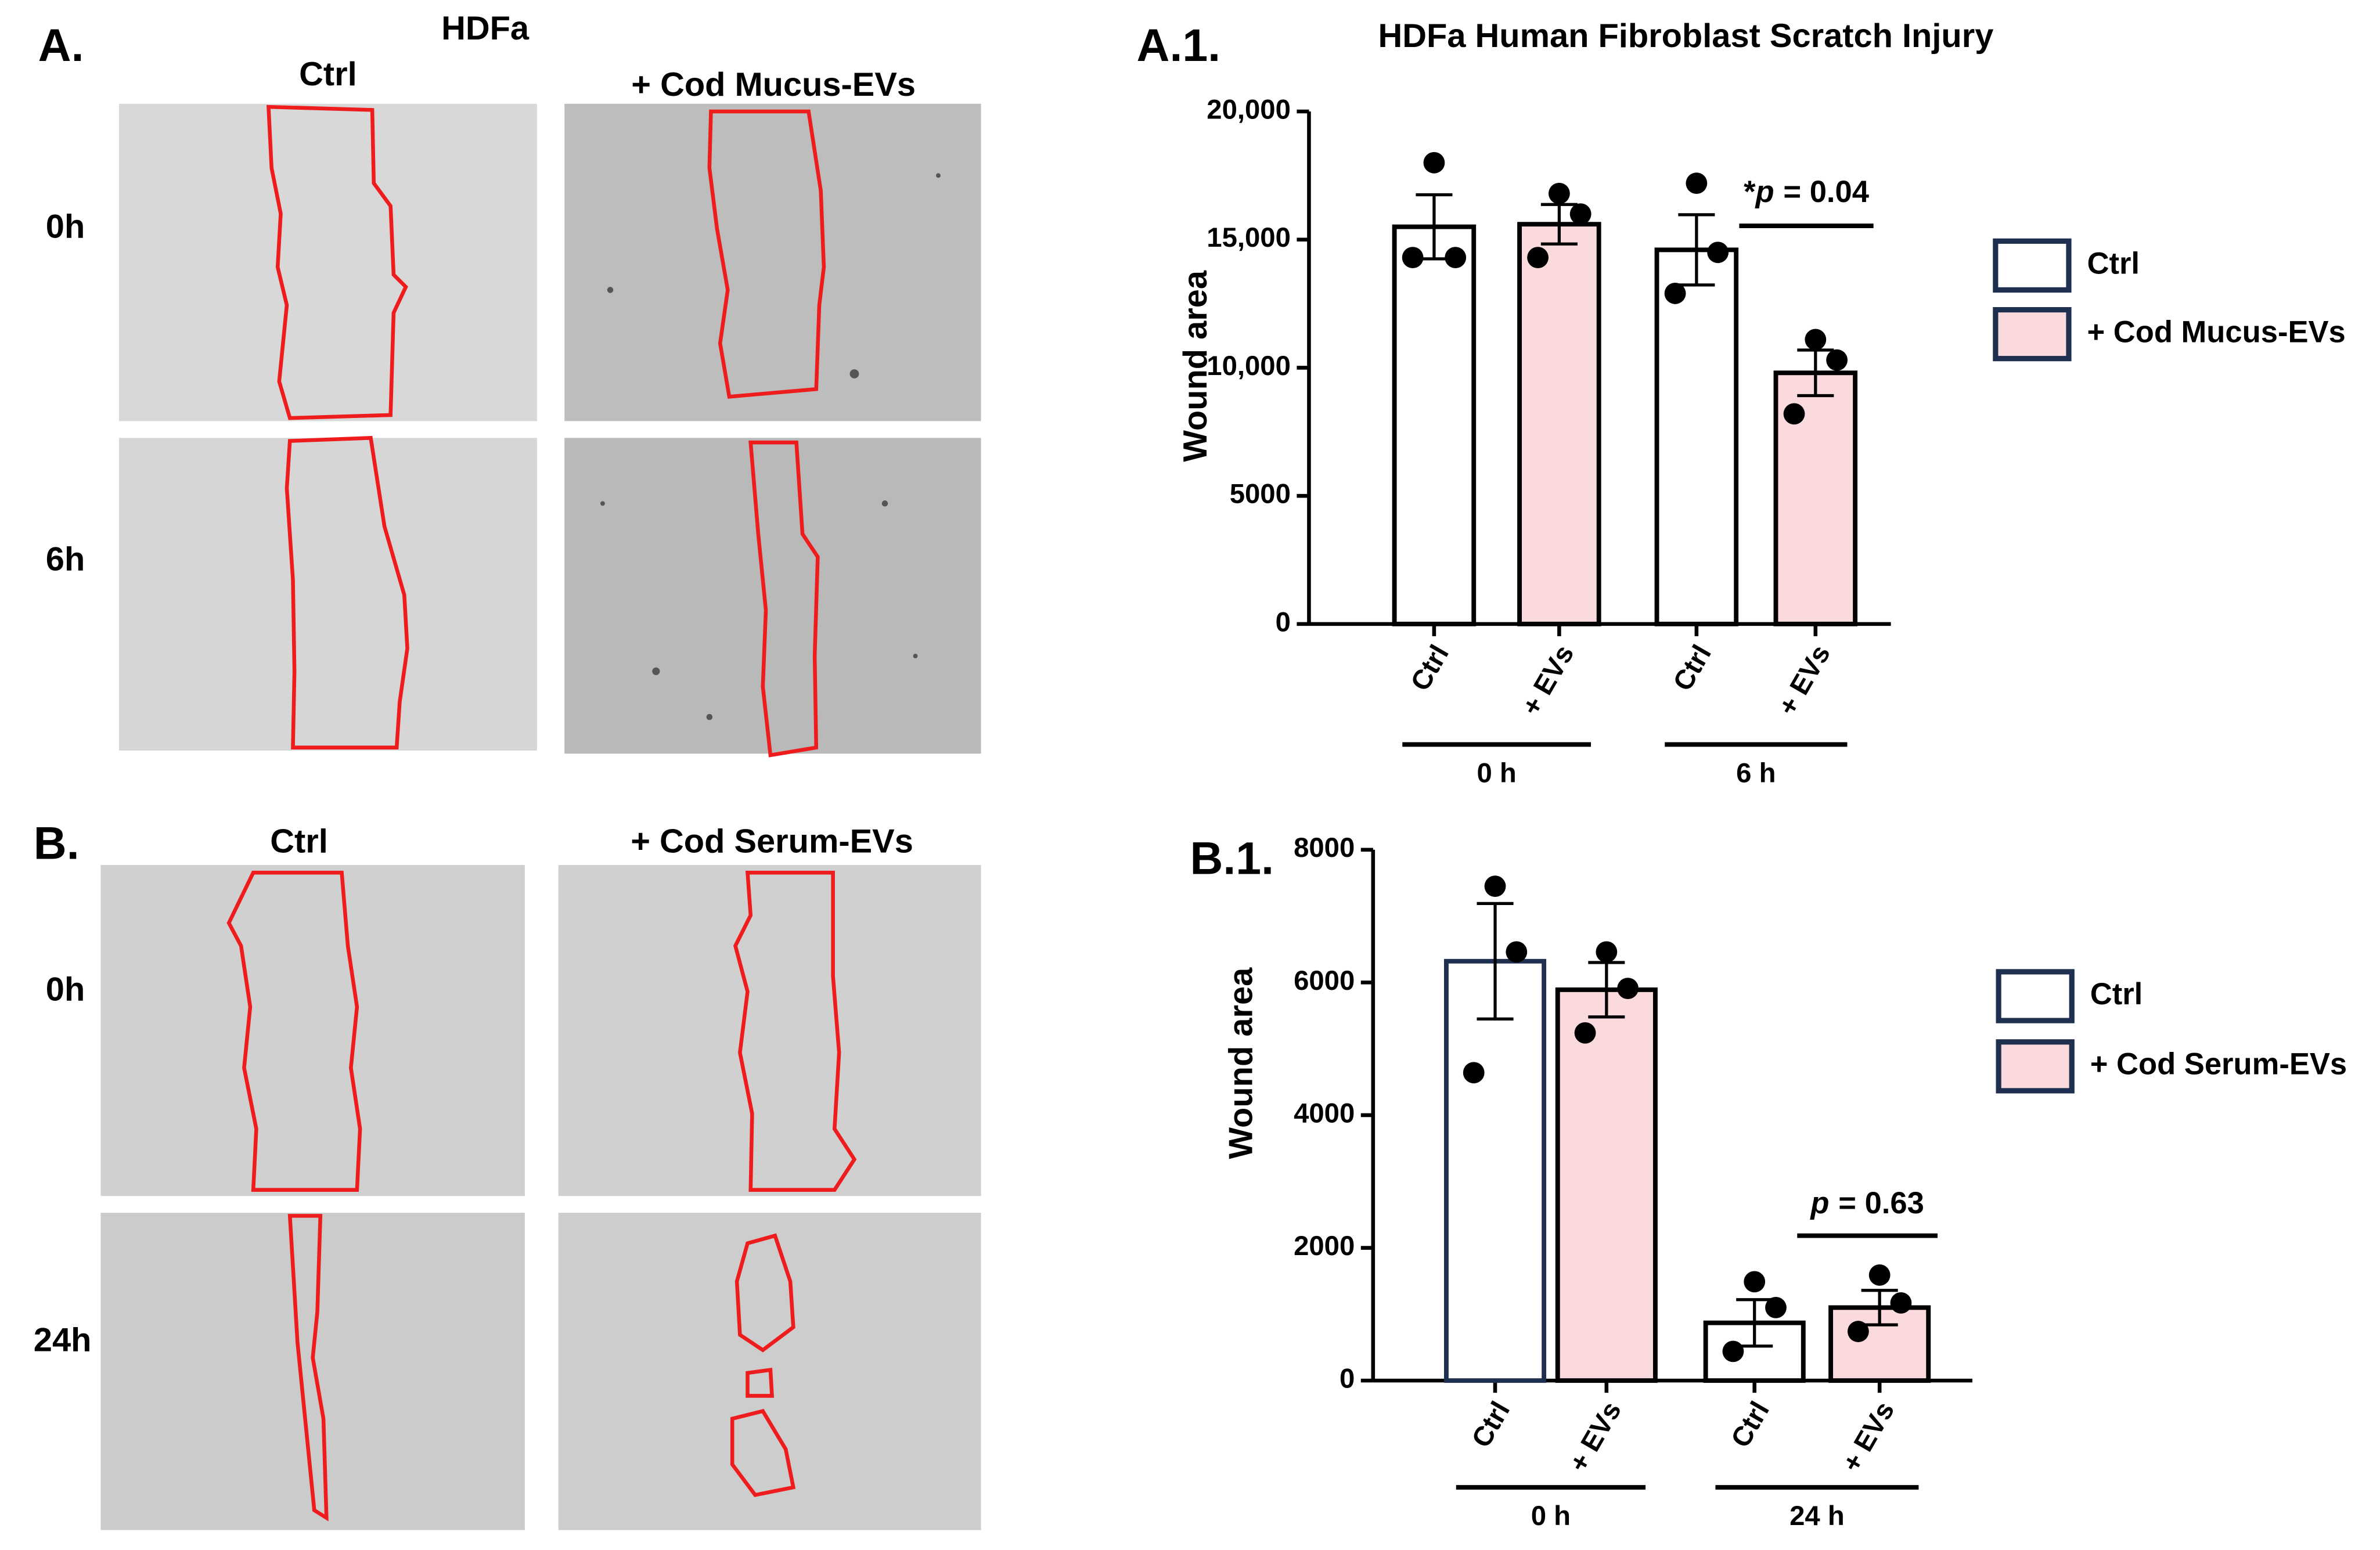  I want to click on significance-label: *p = 0.04, so click(1807, 192).